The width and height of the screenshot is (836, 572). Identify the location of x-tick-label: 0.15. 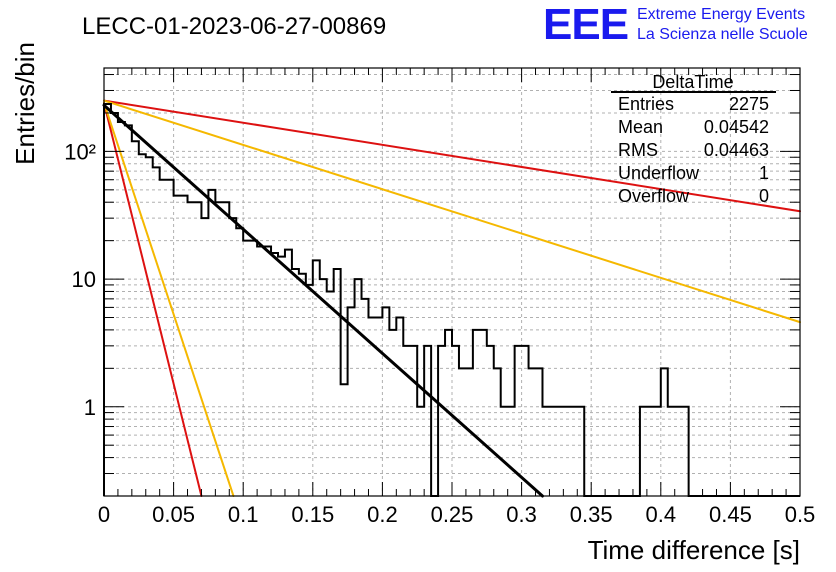
(312, 514).